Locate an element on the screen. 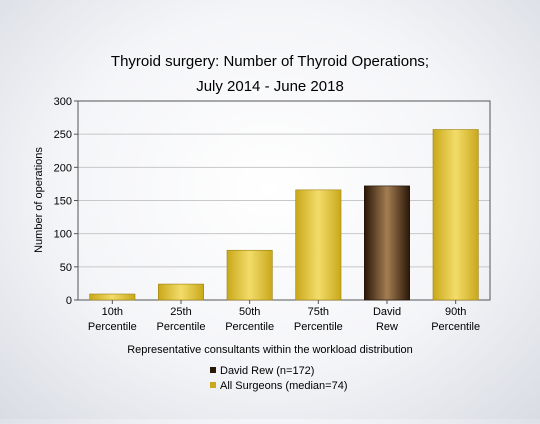  bar-25th-percentile is located at coordinates (181, 292).